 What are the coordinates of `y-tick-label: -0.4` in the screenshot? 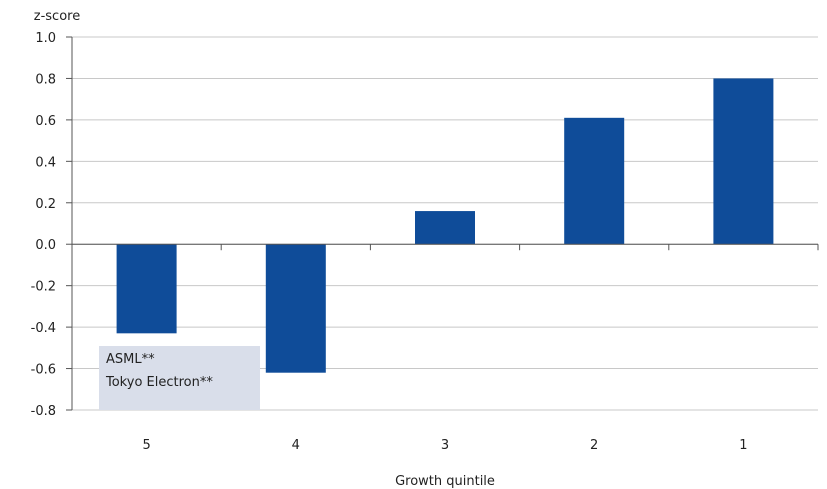 It's located at (43, 328).